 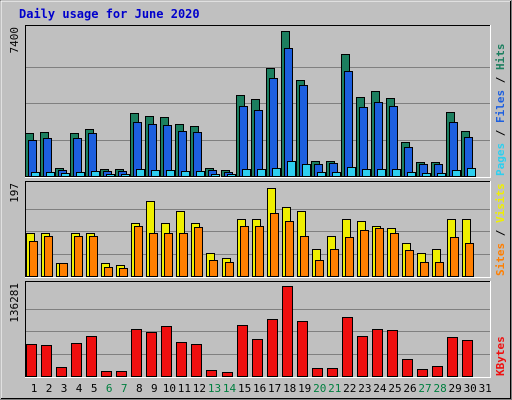 I want to click on x-tick-label-day-17: 17, so click(x=274, y=388).